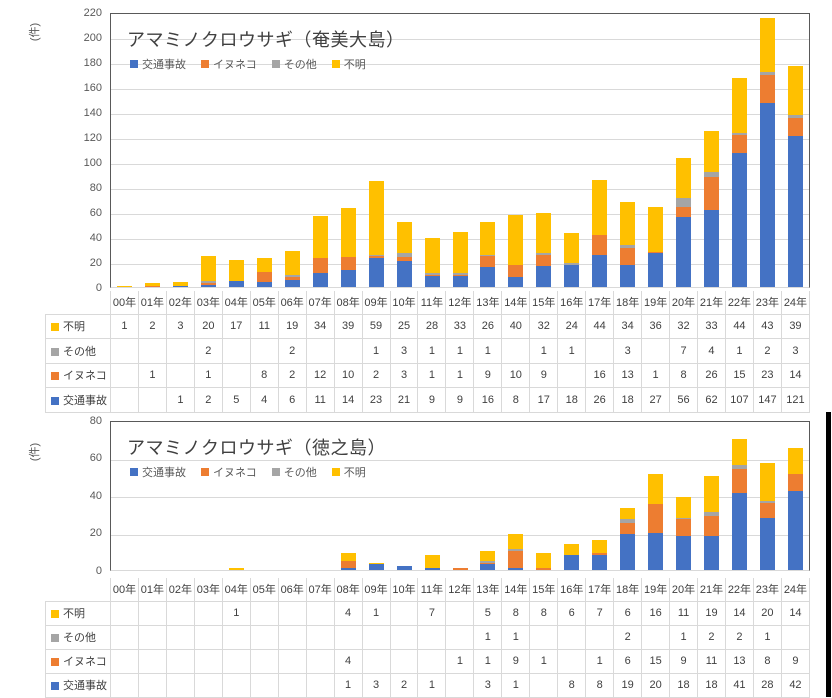  Describe the element at coordinates (739, 326) in the screenshot. I see `table-value-cell: 44` at that location.